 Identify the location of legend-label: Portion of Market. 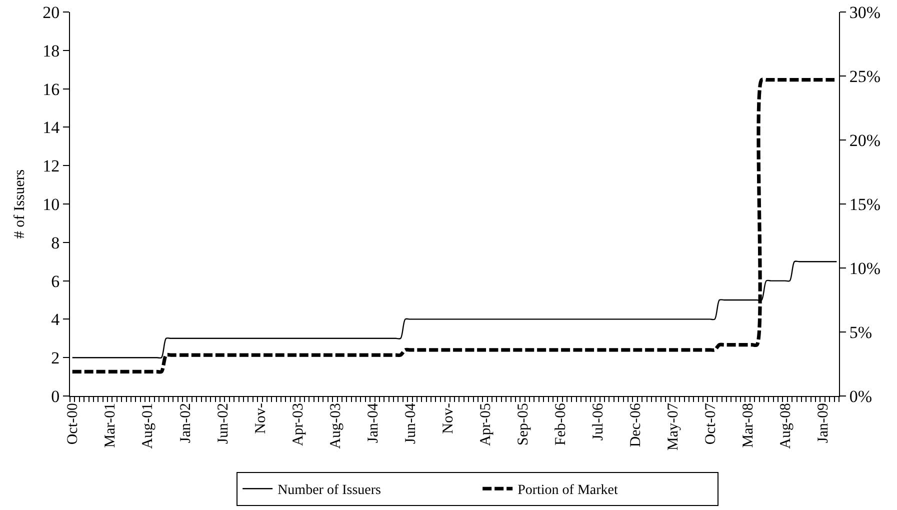
(568, 490).